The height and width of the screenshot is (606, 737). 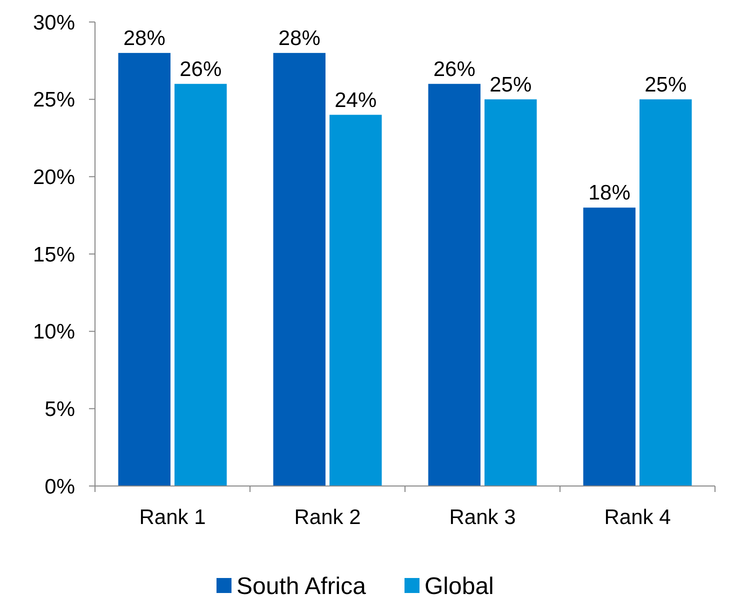 I want to click on y-tick-label: 5%, so click(x=59, y=410).